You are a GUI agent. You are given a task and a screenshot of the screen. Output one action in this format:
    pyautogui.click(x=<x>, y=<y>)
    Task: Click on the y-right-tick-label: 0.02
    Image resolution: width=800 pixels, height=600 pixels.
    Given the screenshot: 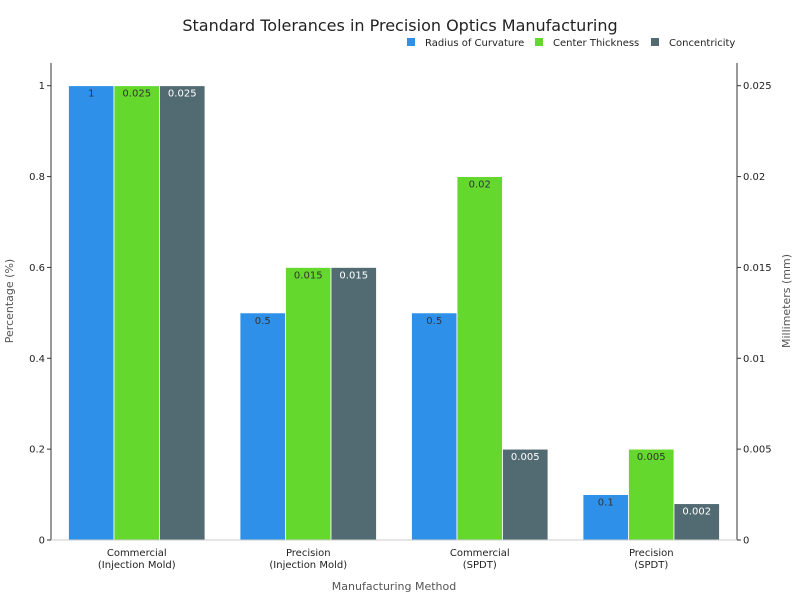 What is the action you would take?
    pyautogui.click(x=754, y=177)
    